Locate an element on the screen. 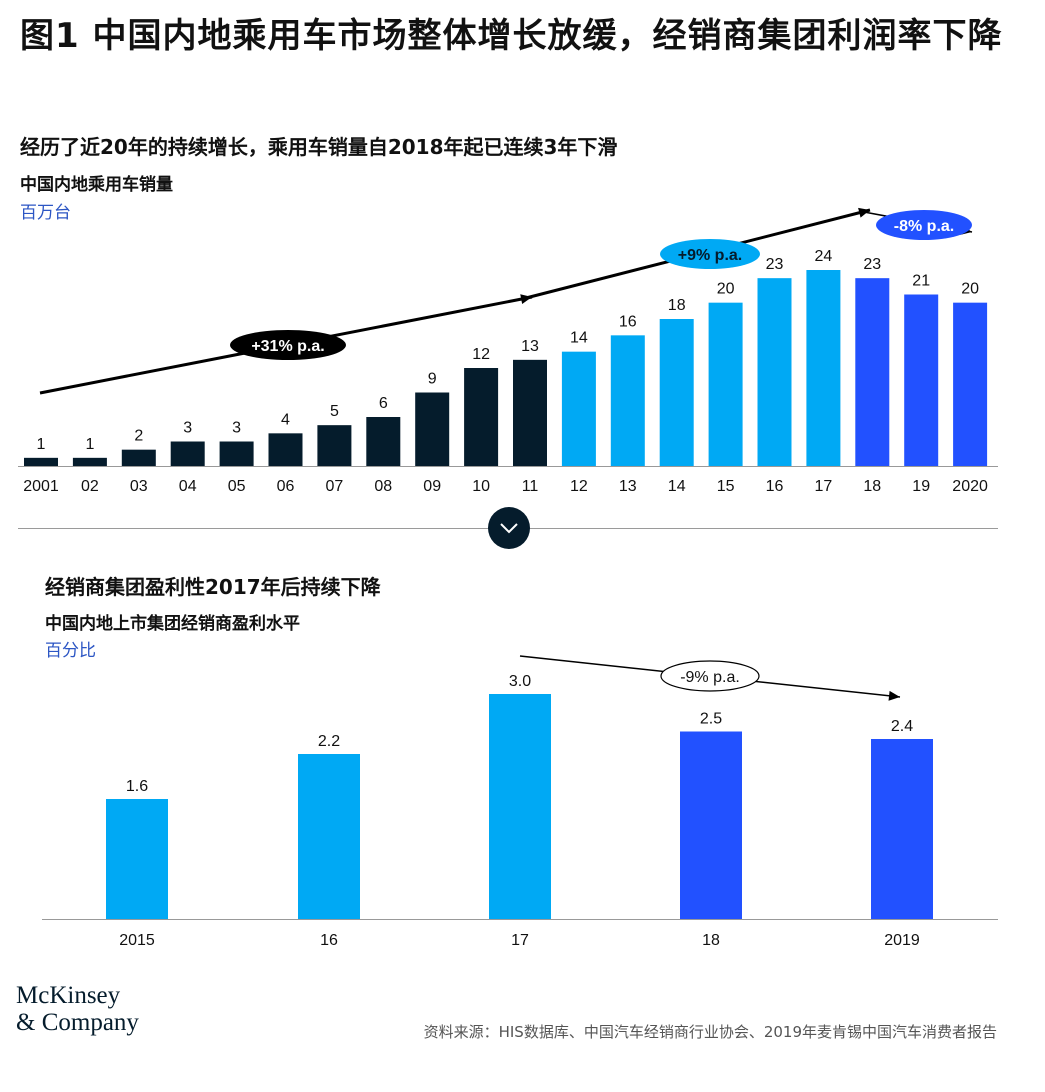  logo-line1: McKinsey is located at coordinates (68, 995).